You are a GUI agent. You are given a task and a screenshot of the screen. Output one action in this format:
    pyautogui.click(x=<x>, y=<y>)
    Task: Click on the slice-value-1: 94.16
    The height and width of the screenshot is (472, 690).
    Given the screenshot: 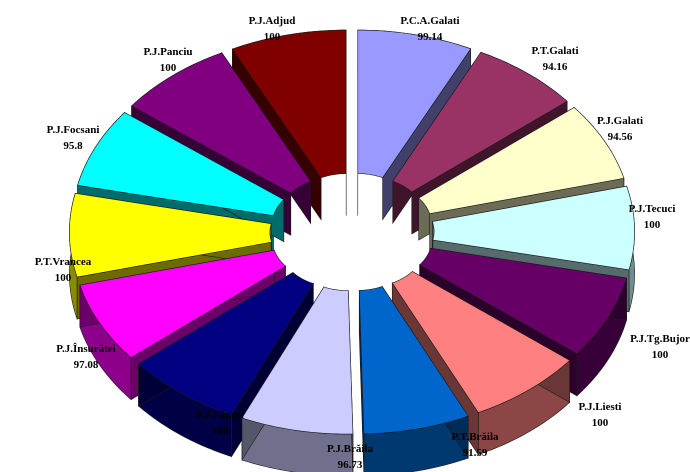 What is the action you would take?
    pyautogui.click(x=555, y=67)
    